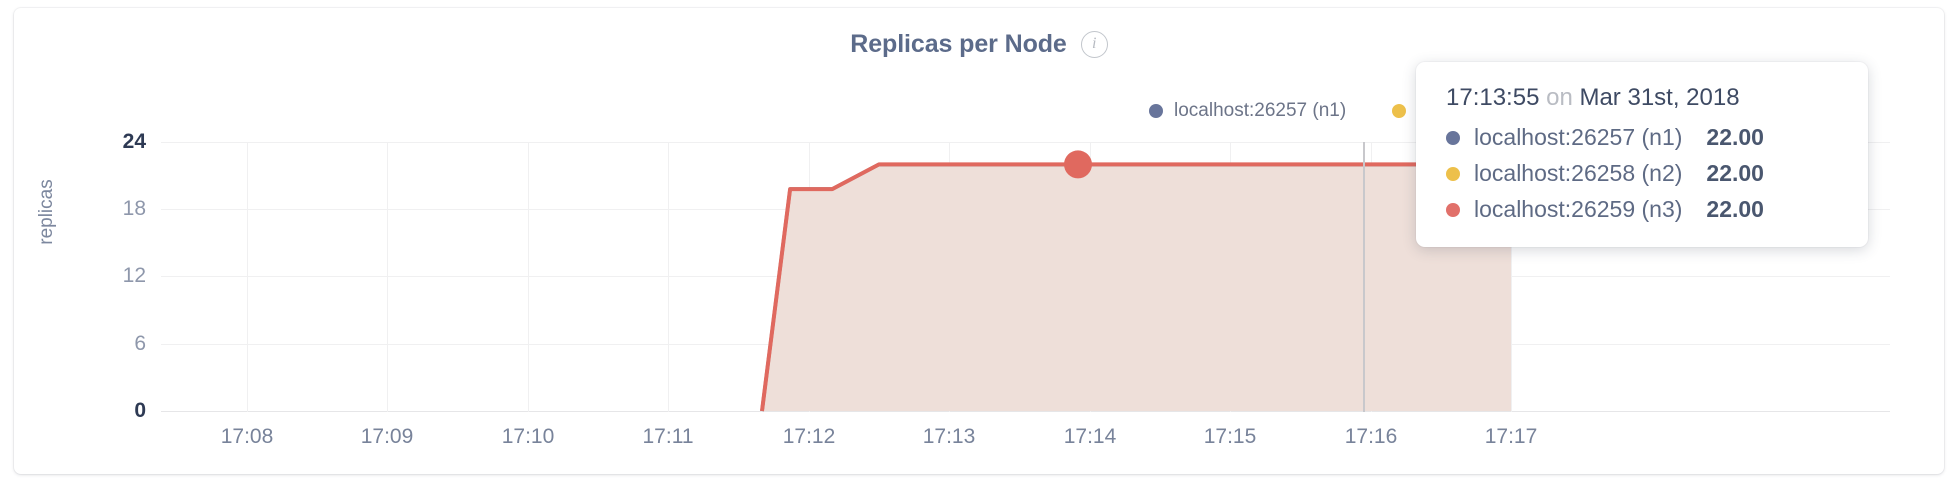 The width and height of the screenshot is (1956, 490). What do you see at coordinates (1078, 164) in the screenshot?
I see `hover-data-point-marker` at bounding box center [1078, 164].